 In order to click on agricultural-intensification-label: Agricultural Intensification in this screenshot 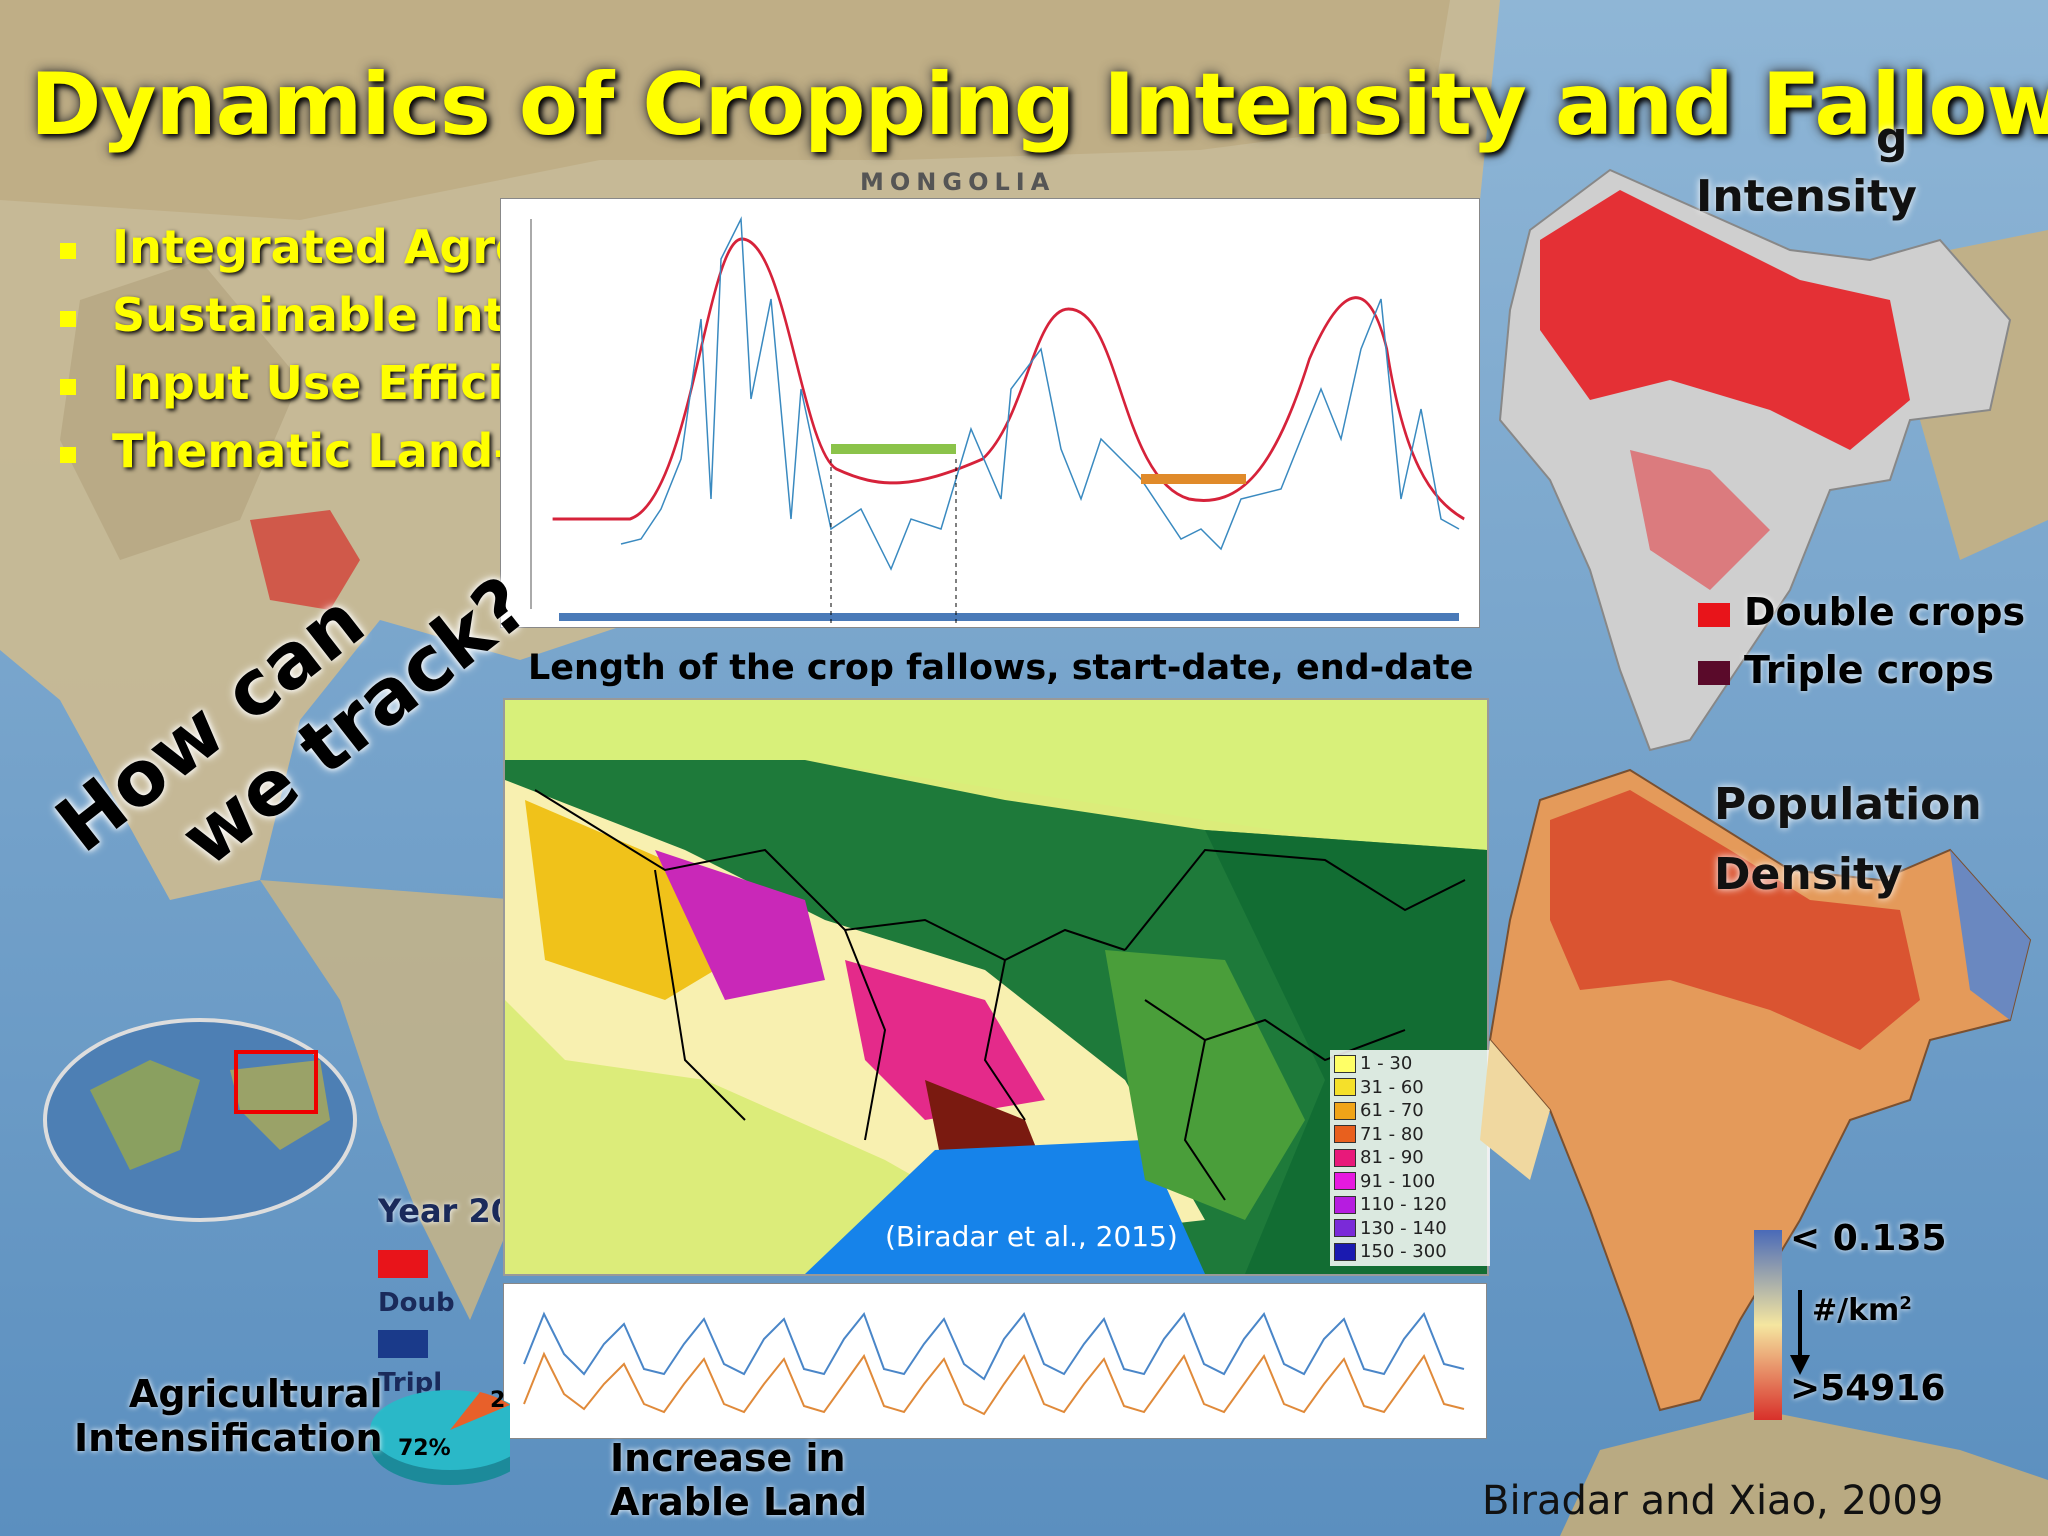, I will do `click(228, 1416)`.